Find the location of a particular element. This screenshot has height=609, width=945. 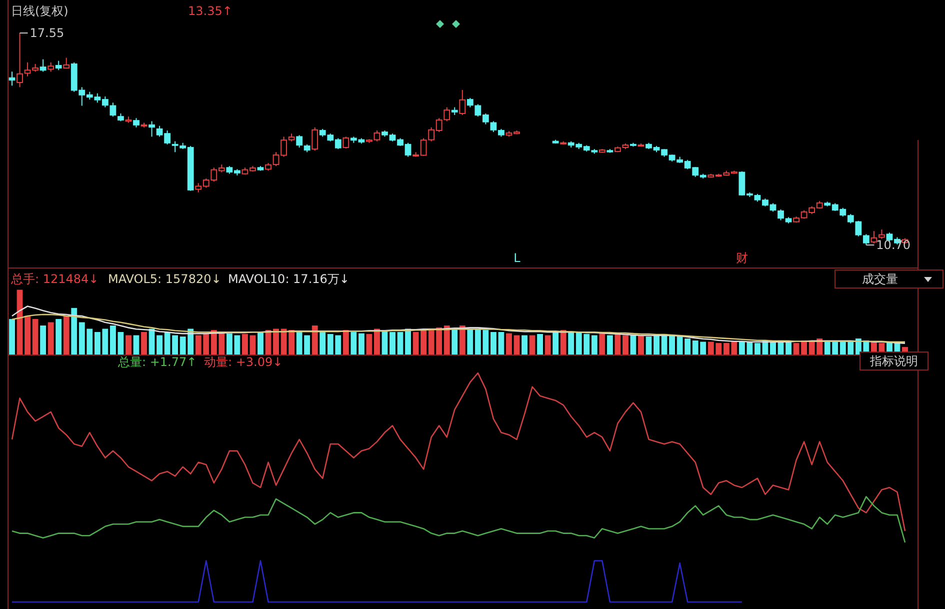

text: 财 is located at coordinates (742, 258).